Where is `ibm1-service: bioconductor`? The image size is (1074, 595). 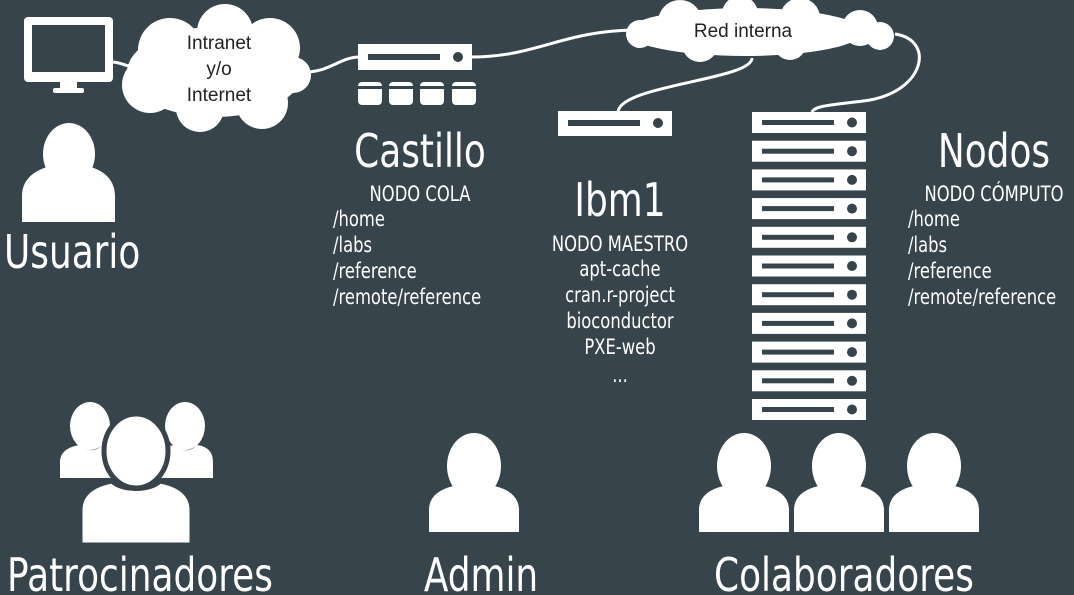 ibm1-service: bioconductor is located at coordinates (620, 321).